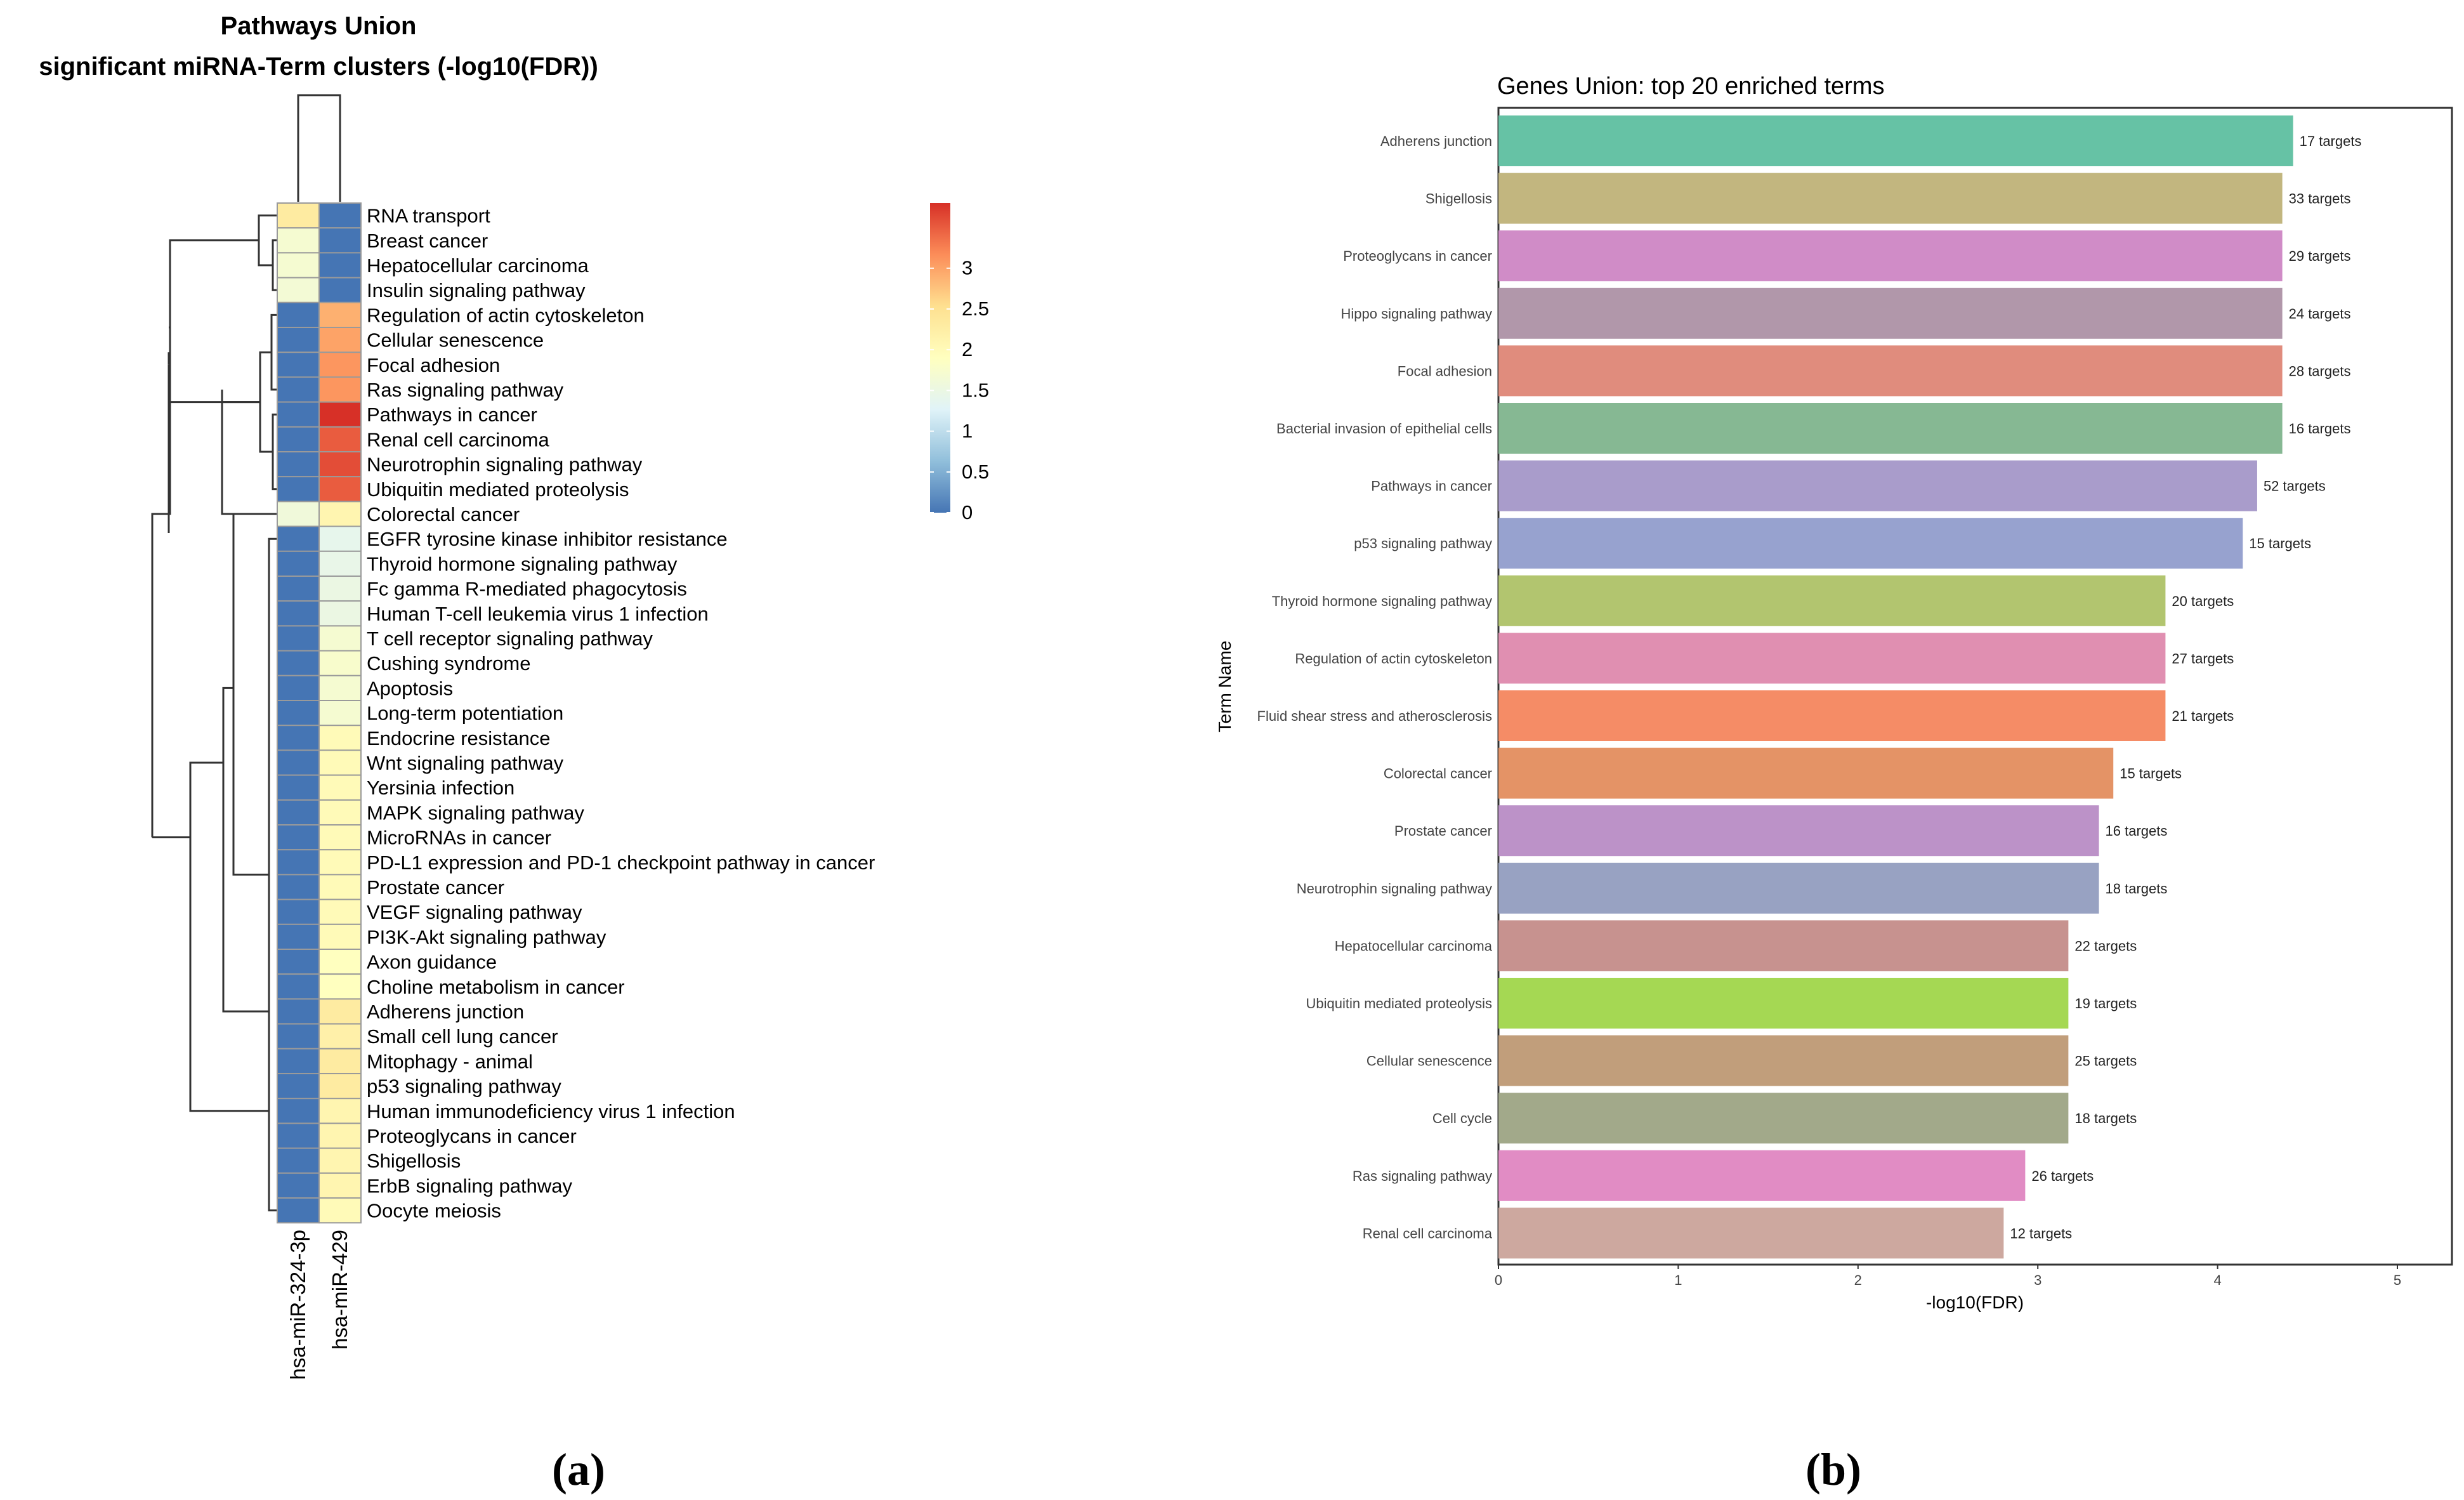 The height and width of the screenshot is (1500, 2464). Describe the element at coordinates (522, 564) in the screenshot. I see `heatmap-row-label: Thyroid hormone signaling pathway` at that location.